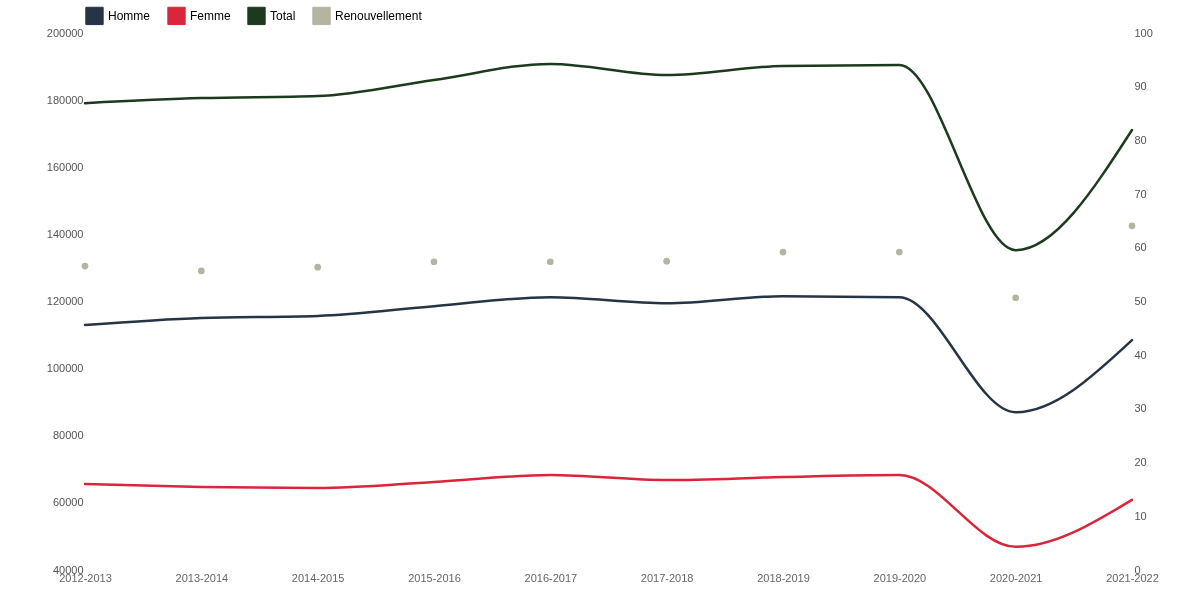 The height and width of the screenshot is (594, 1185). Describe the element at coordinates (783, 577) in the screenshot. I see `x-tick-label: 2018-2019` at that location.